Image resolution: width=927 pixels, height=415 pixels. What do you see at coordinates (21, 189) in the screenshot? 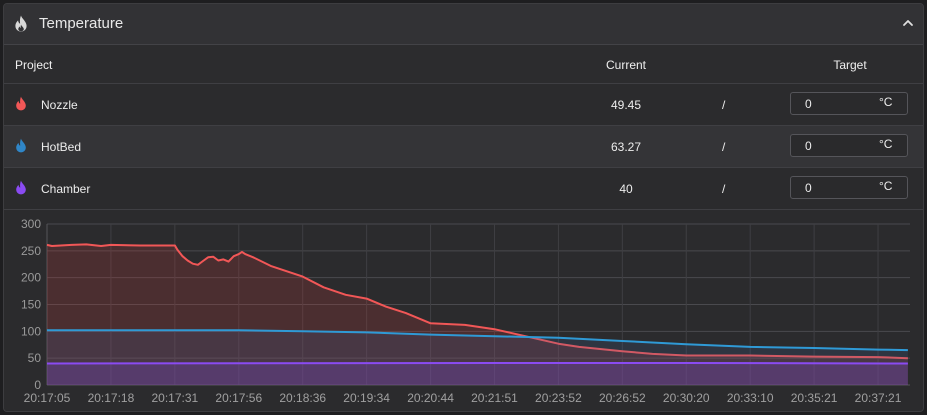
I see `chamber-flame-icon` at bounding box center [21, 189].